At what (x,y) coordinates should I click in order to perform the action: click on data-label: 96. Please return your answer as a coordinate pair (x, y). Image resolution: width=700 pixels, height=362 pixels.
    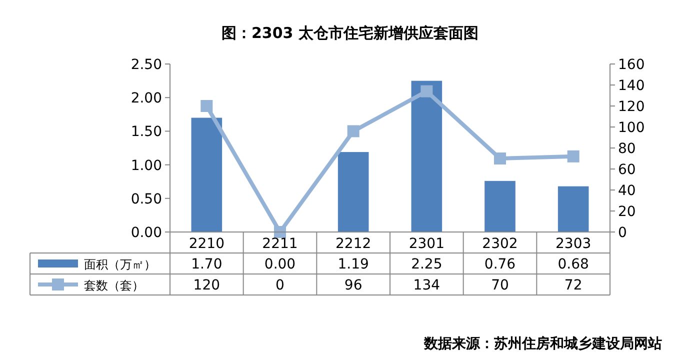
    Looking at the image, I should click on (353, 286).